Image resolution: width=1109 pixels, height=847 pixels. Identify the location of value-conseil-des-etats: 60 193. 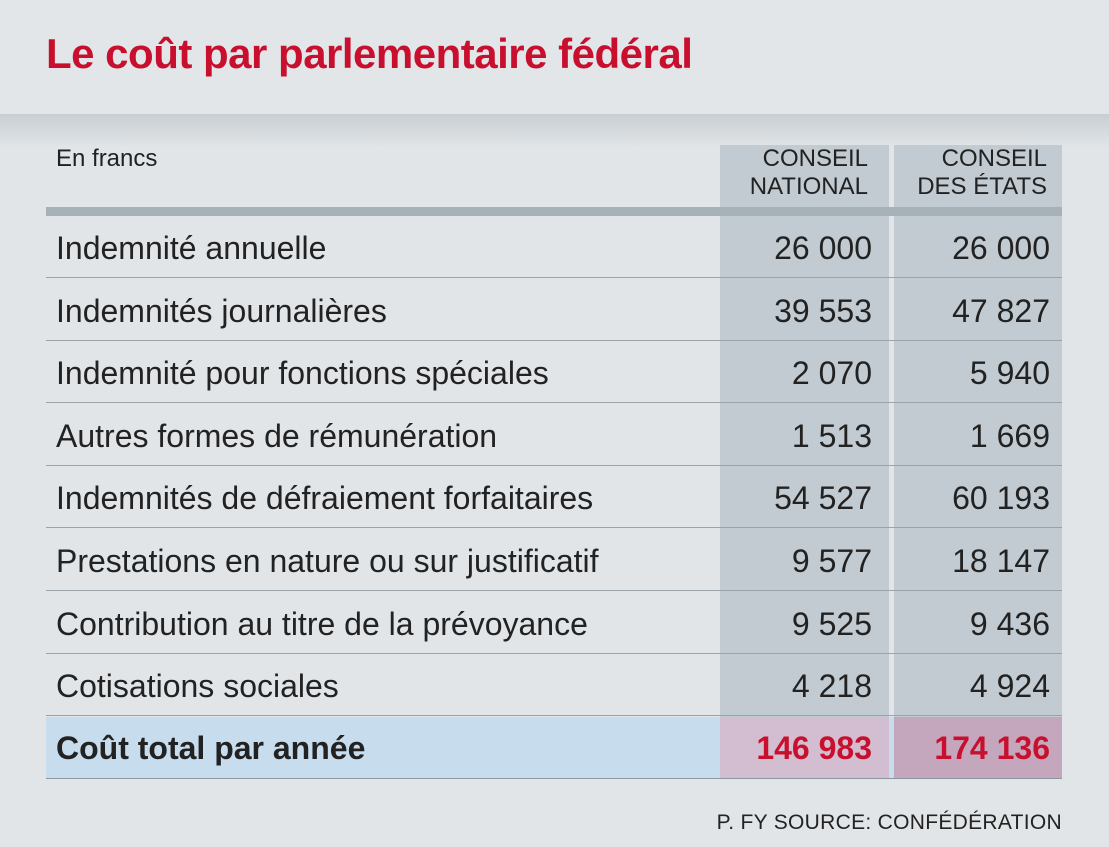
(1001, 498).